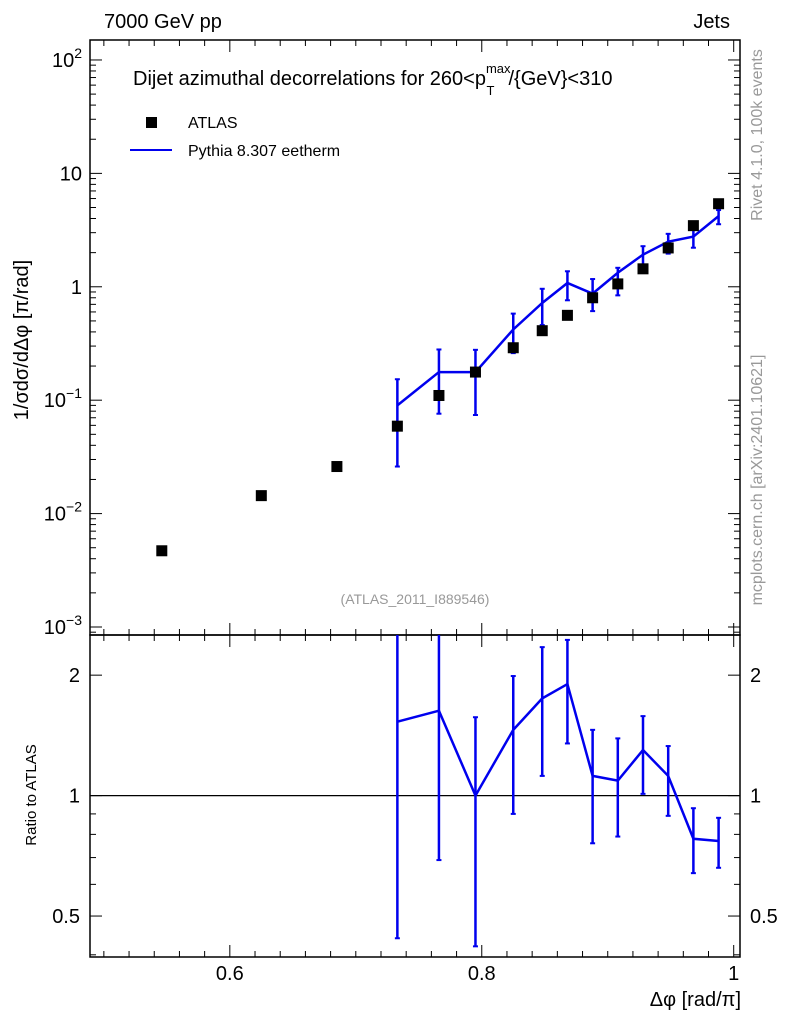 The height and width of the screenshot is (1024, 786). What do you see at coordinates (711, 22) in the screenshot?
I see `header-right: Jets` at bounding box center [711, 22].